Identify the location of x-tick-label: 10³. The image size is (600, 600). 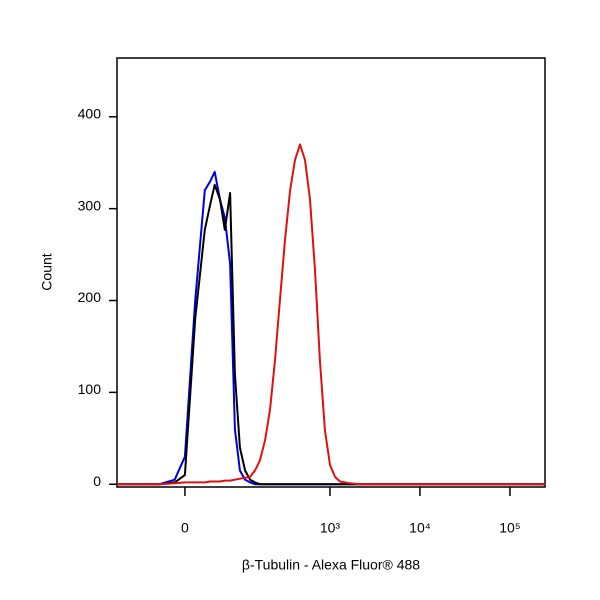
(330, 528).